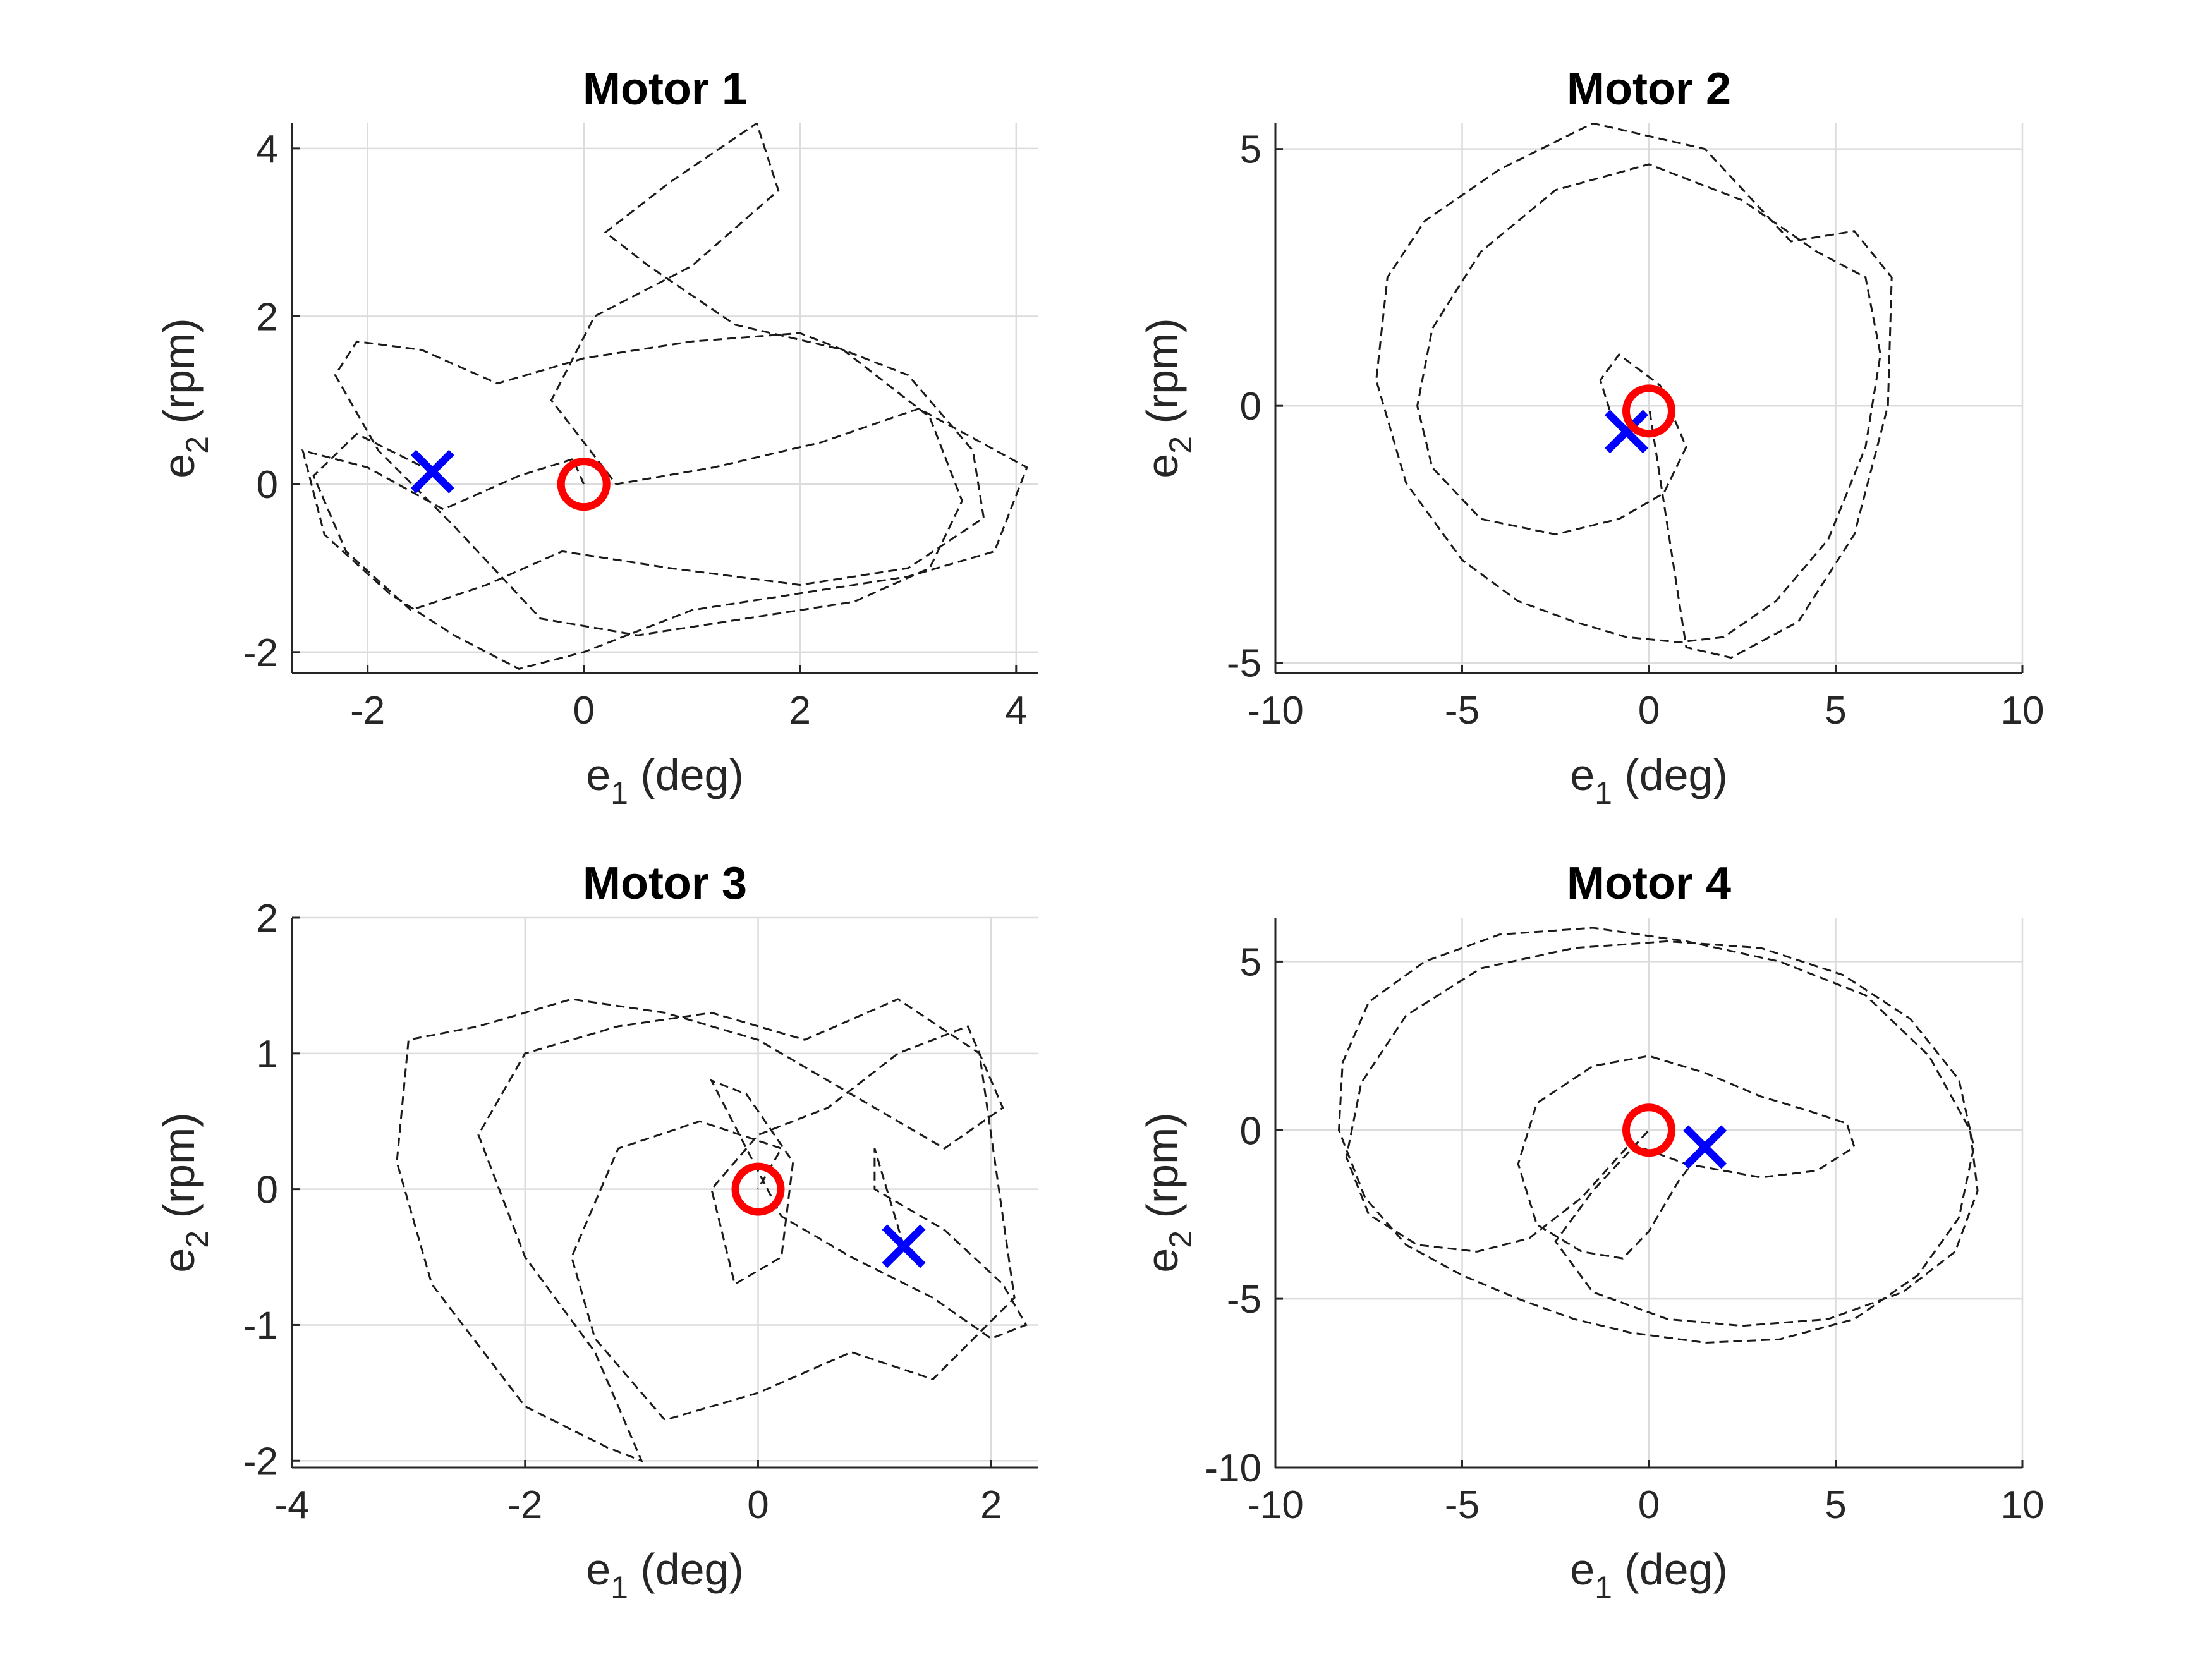 The height and width of the screenshot is (1659, 2212). I want to click on chart-title: Motor 4, so click(1649, 884).